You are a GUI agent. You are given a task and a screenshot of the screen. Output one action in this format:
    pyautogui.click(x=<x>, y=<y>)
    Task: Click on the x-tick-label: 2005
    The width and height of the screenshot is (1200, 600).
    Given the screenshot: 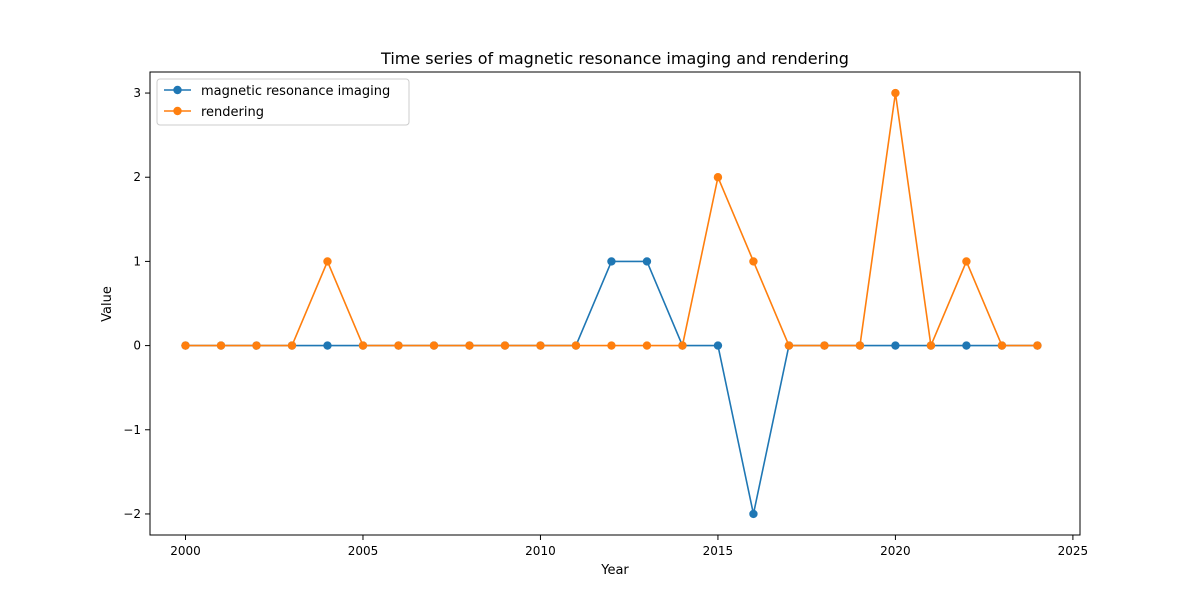 What is the action you would take?
    pyautogui.click(x=363, y=551)
    